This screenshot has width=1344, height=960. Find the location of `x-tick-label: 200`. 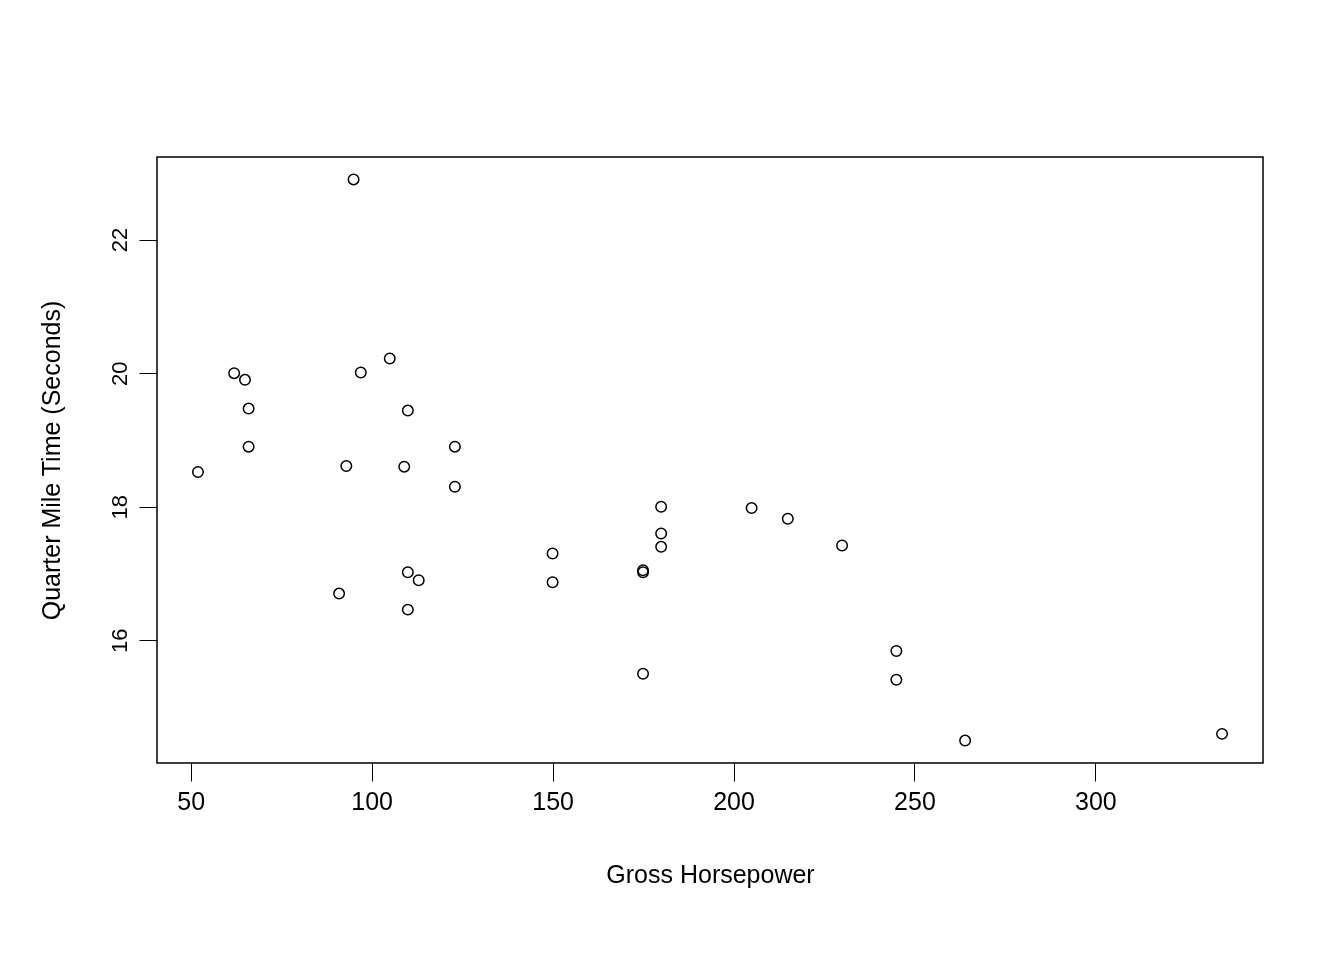

x-tick-label: 200 is located at coordinates (734, 800).